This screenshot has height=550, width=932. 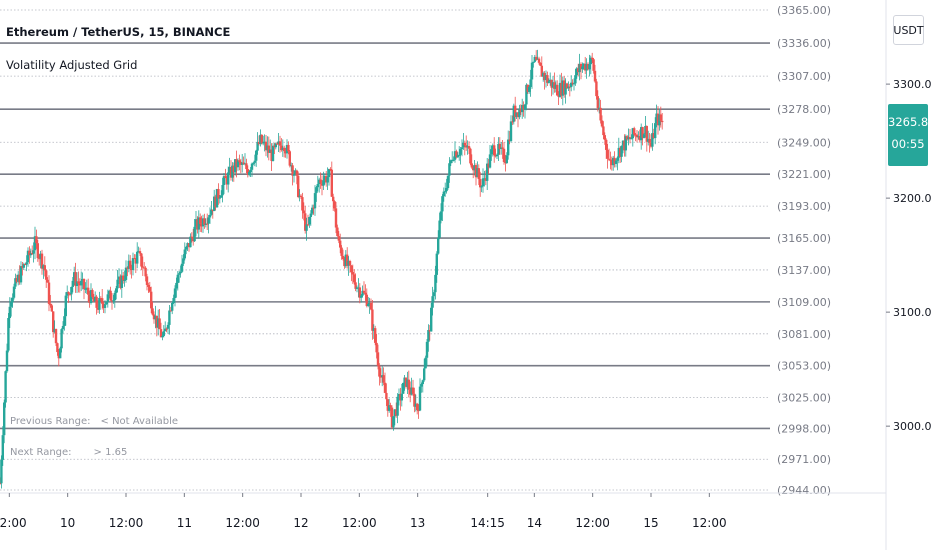 I want to click on previous-range-label: Previous Range:, so click(x=50, y=421).